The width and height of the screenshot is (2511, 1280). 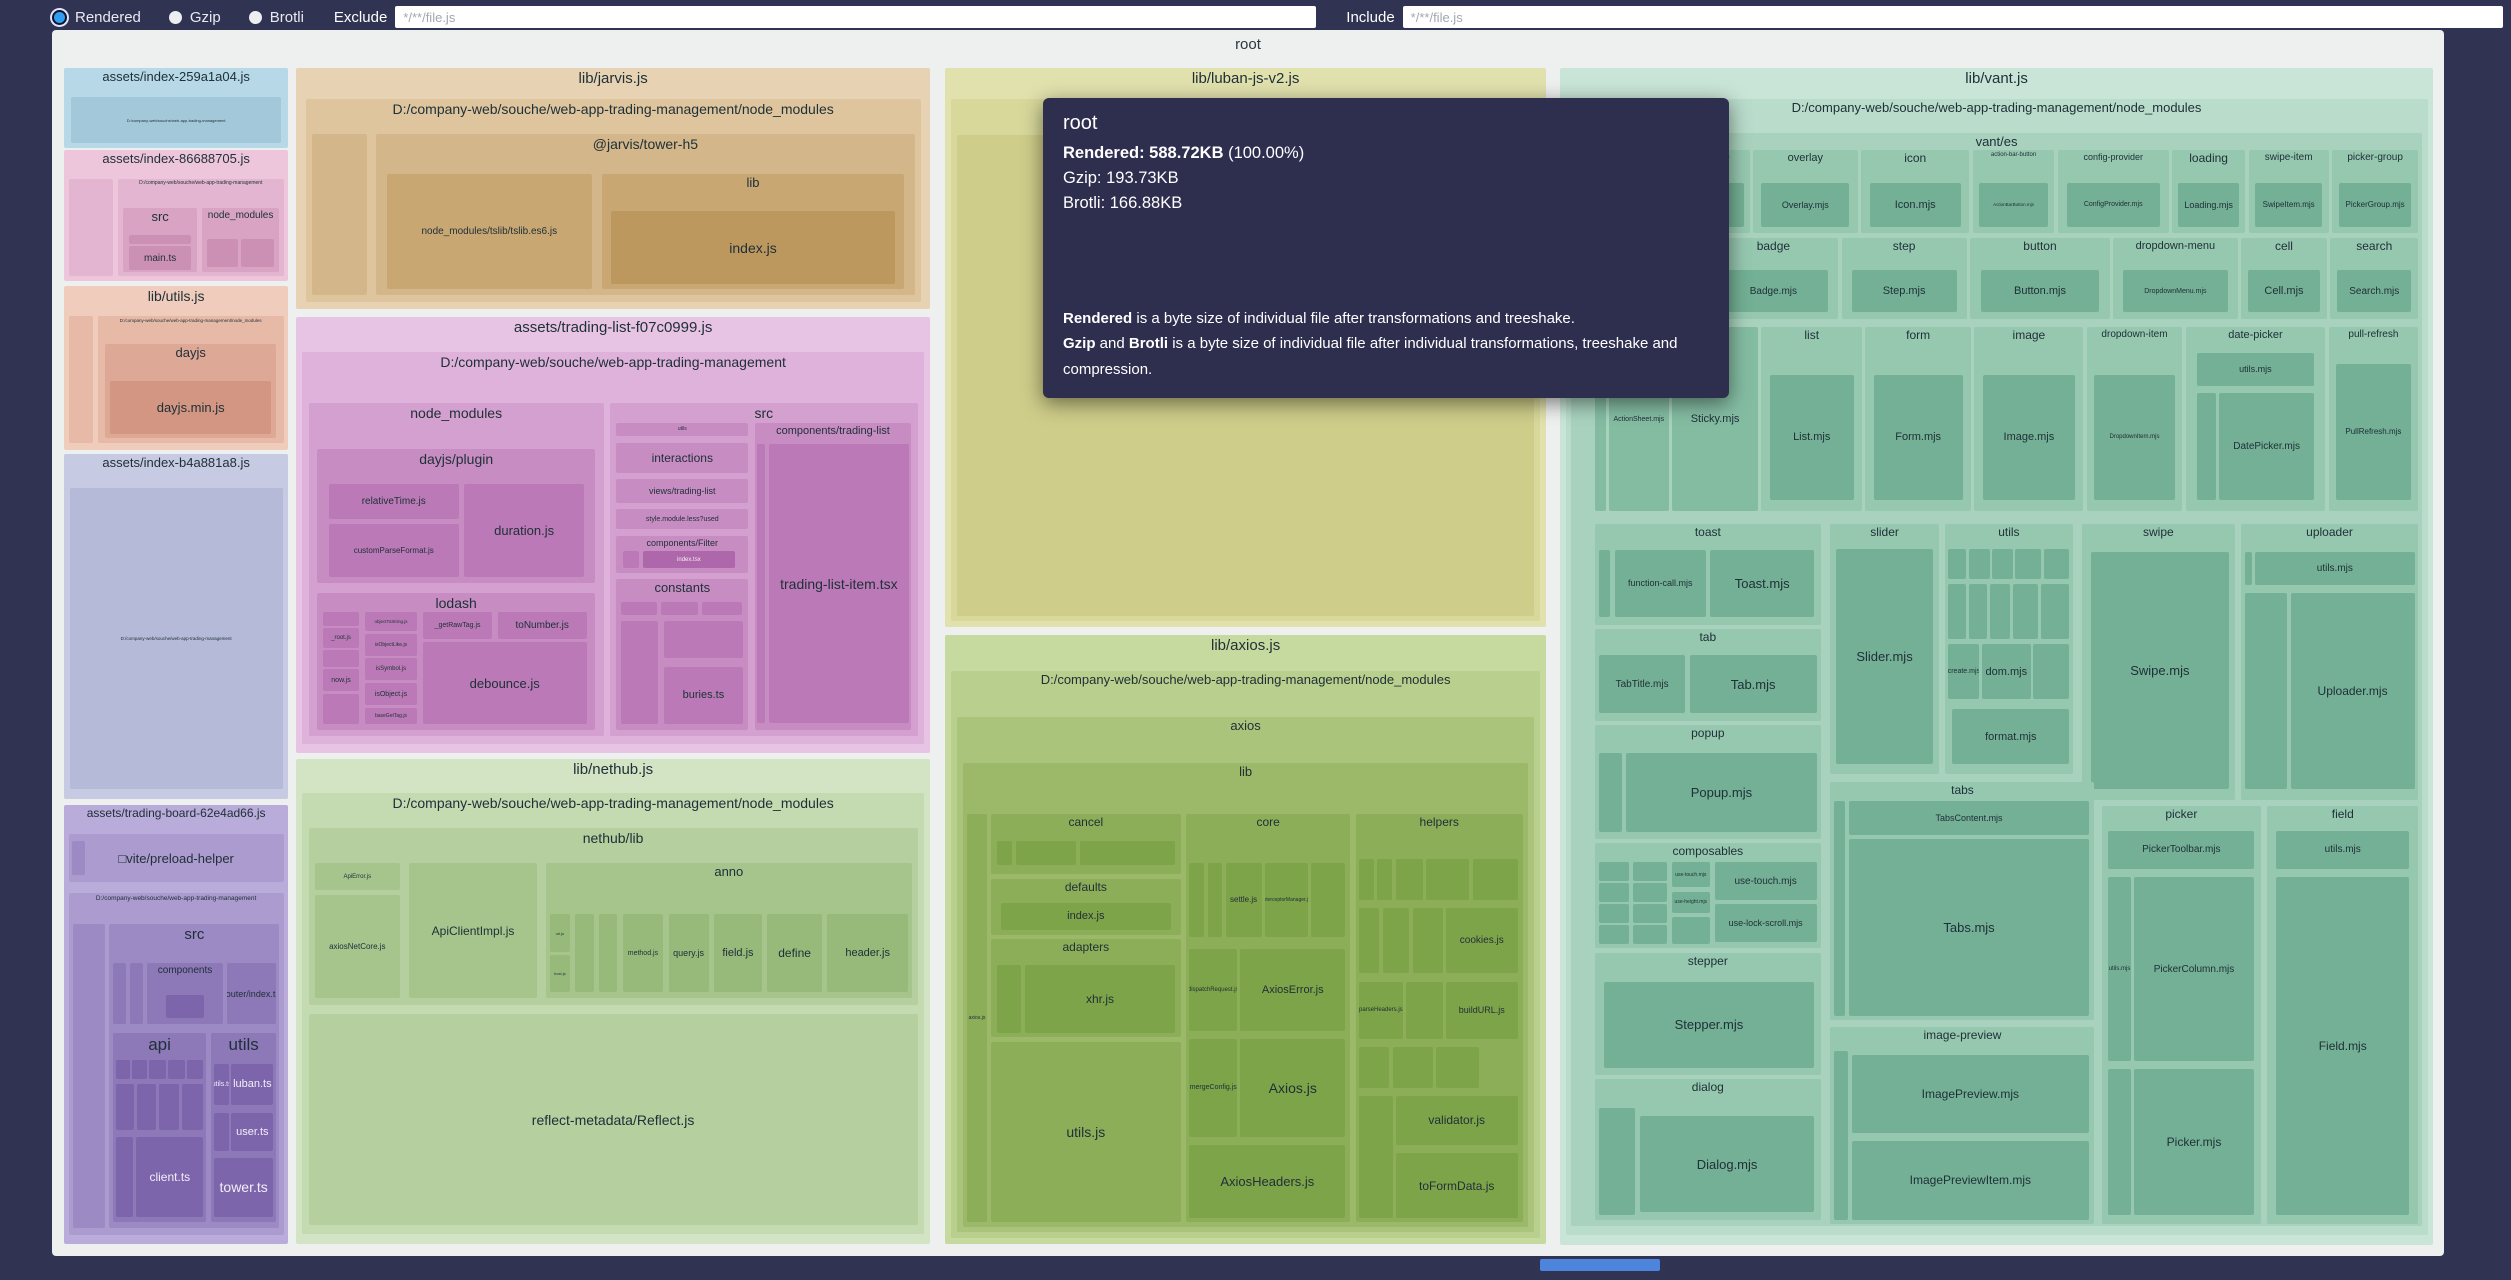 I want to click on treemap-leaf: function-call.mjs, so click(x=1660, y=583).